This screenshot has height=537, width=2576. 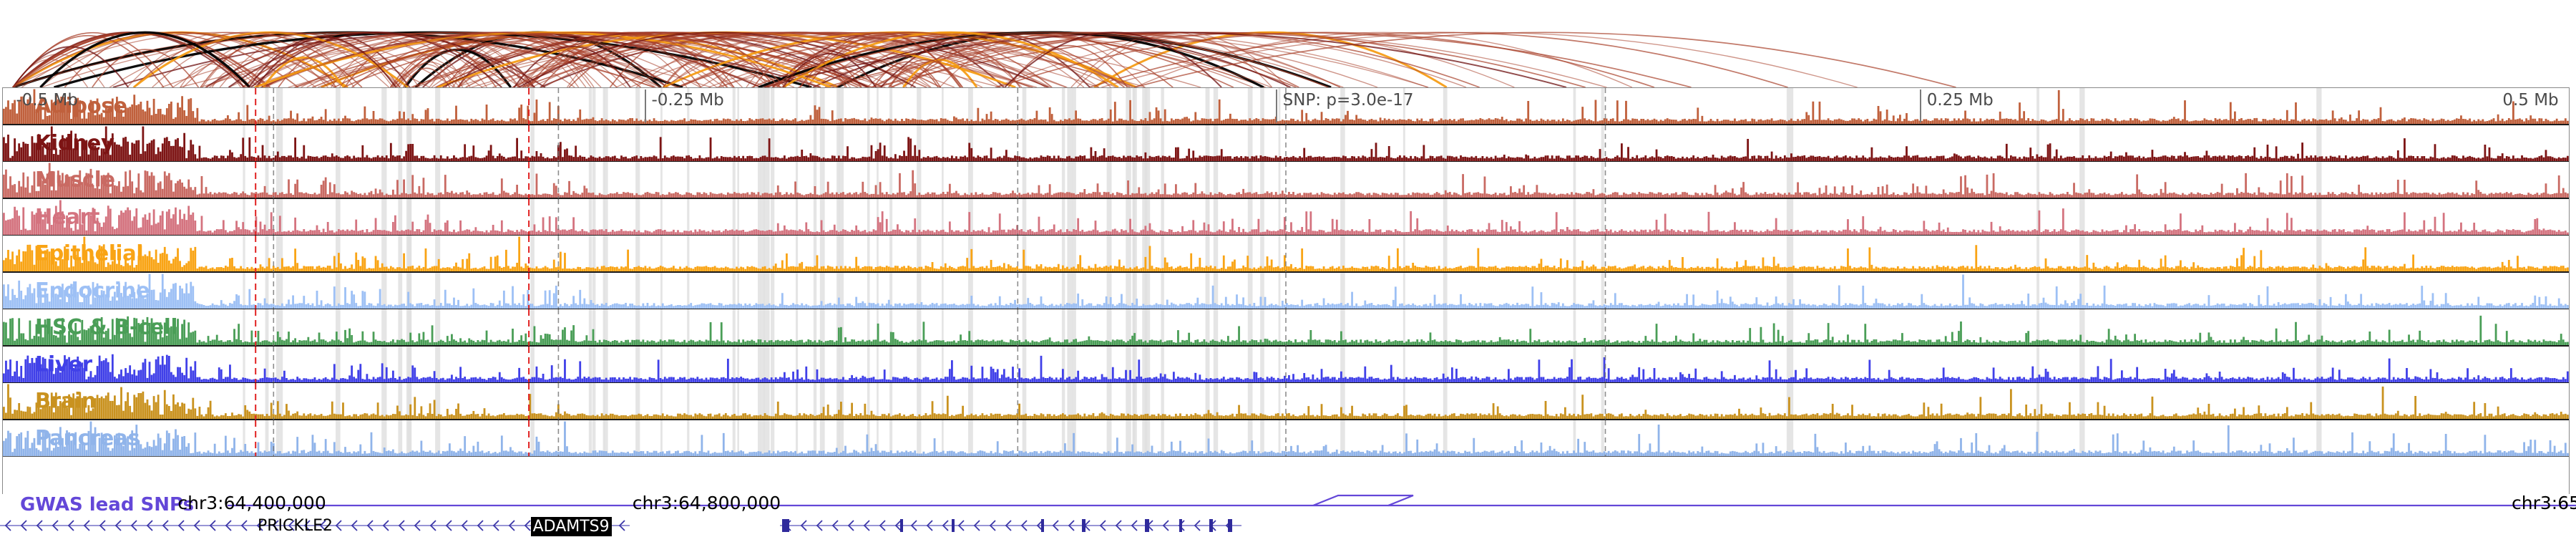 I want to click on gene-label-prickle2: PRICKLE2, so click(x=295, y=526).